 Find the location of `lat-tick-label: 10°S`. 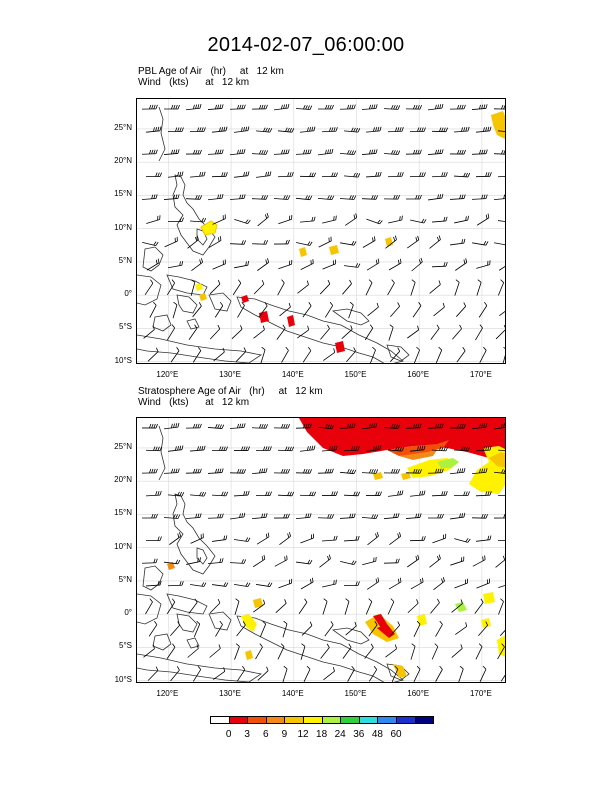

lat-tick-label: 10°S is located at coordinates (123, 360).